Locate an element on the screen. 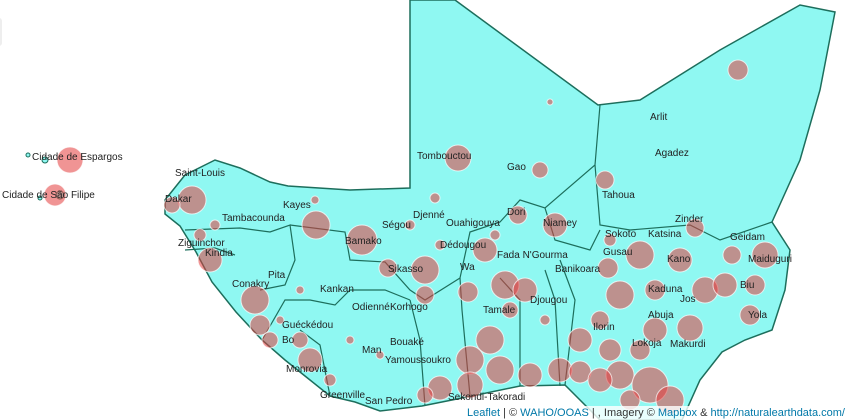 This screenshot has width=850, height=420. place-label: San Pedro is located at coordinates (389, 401).